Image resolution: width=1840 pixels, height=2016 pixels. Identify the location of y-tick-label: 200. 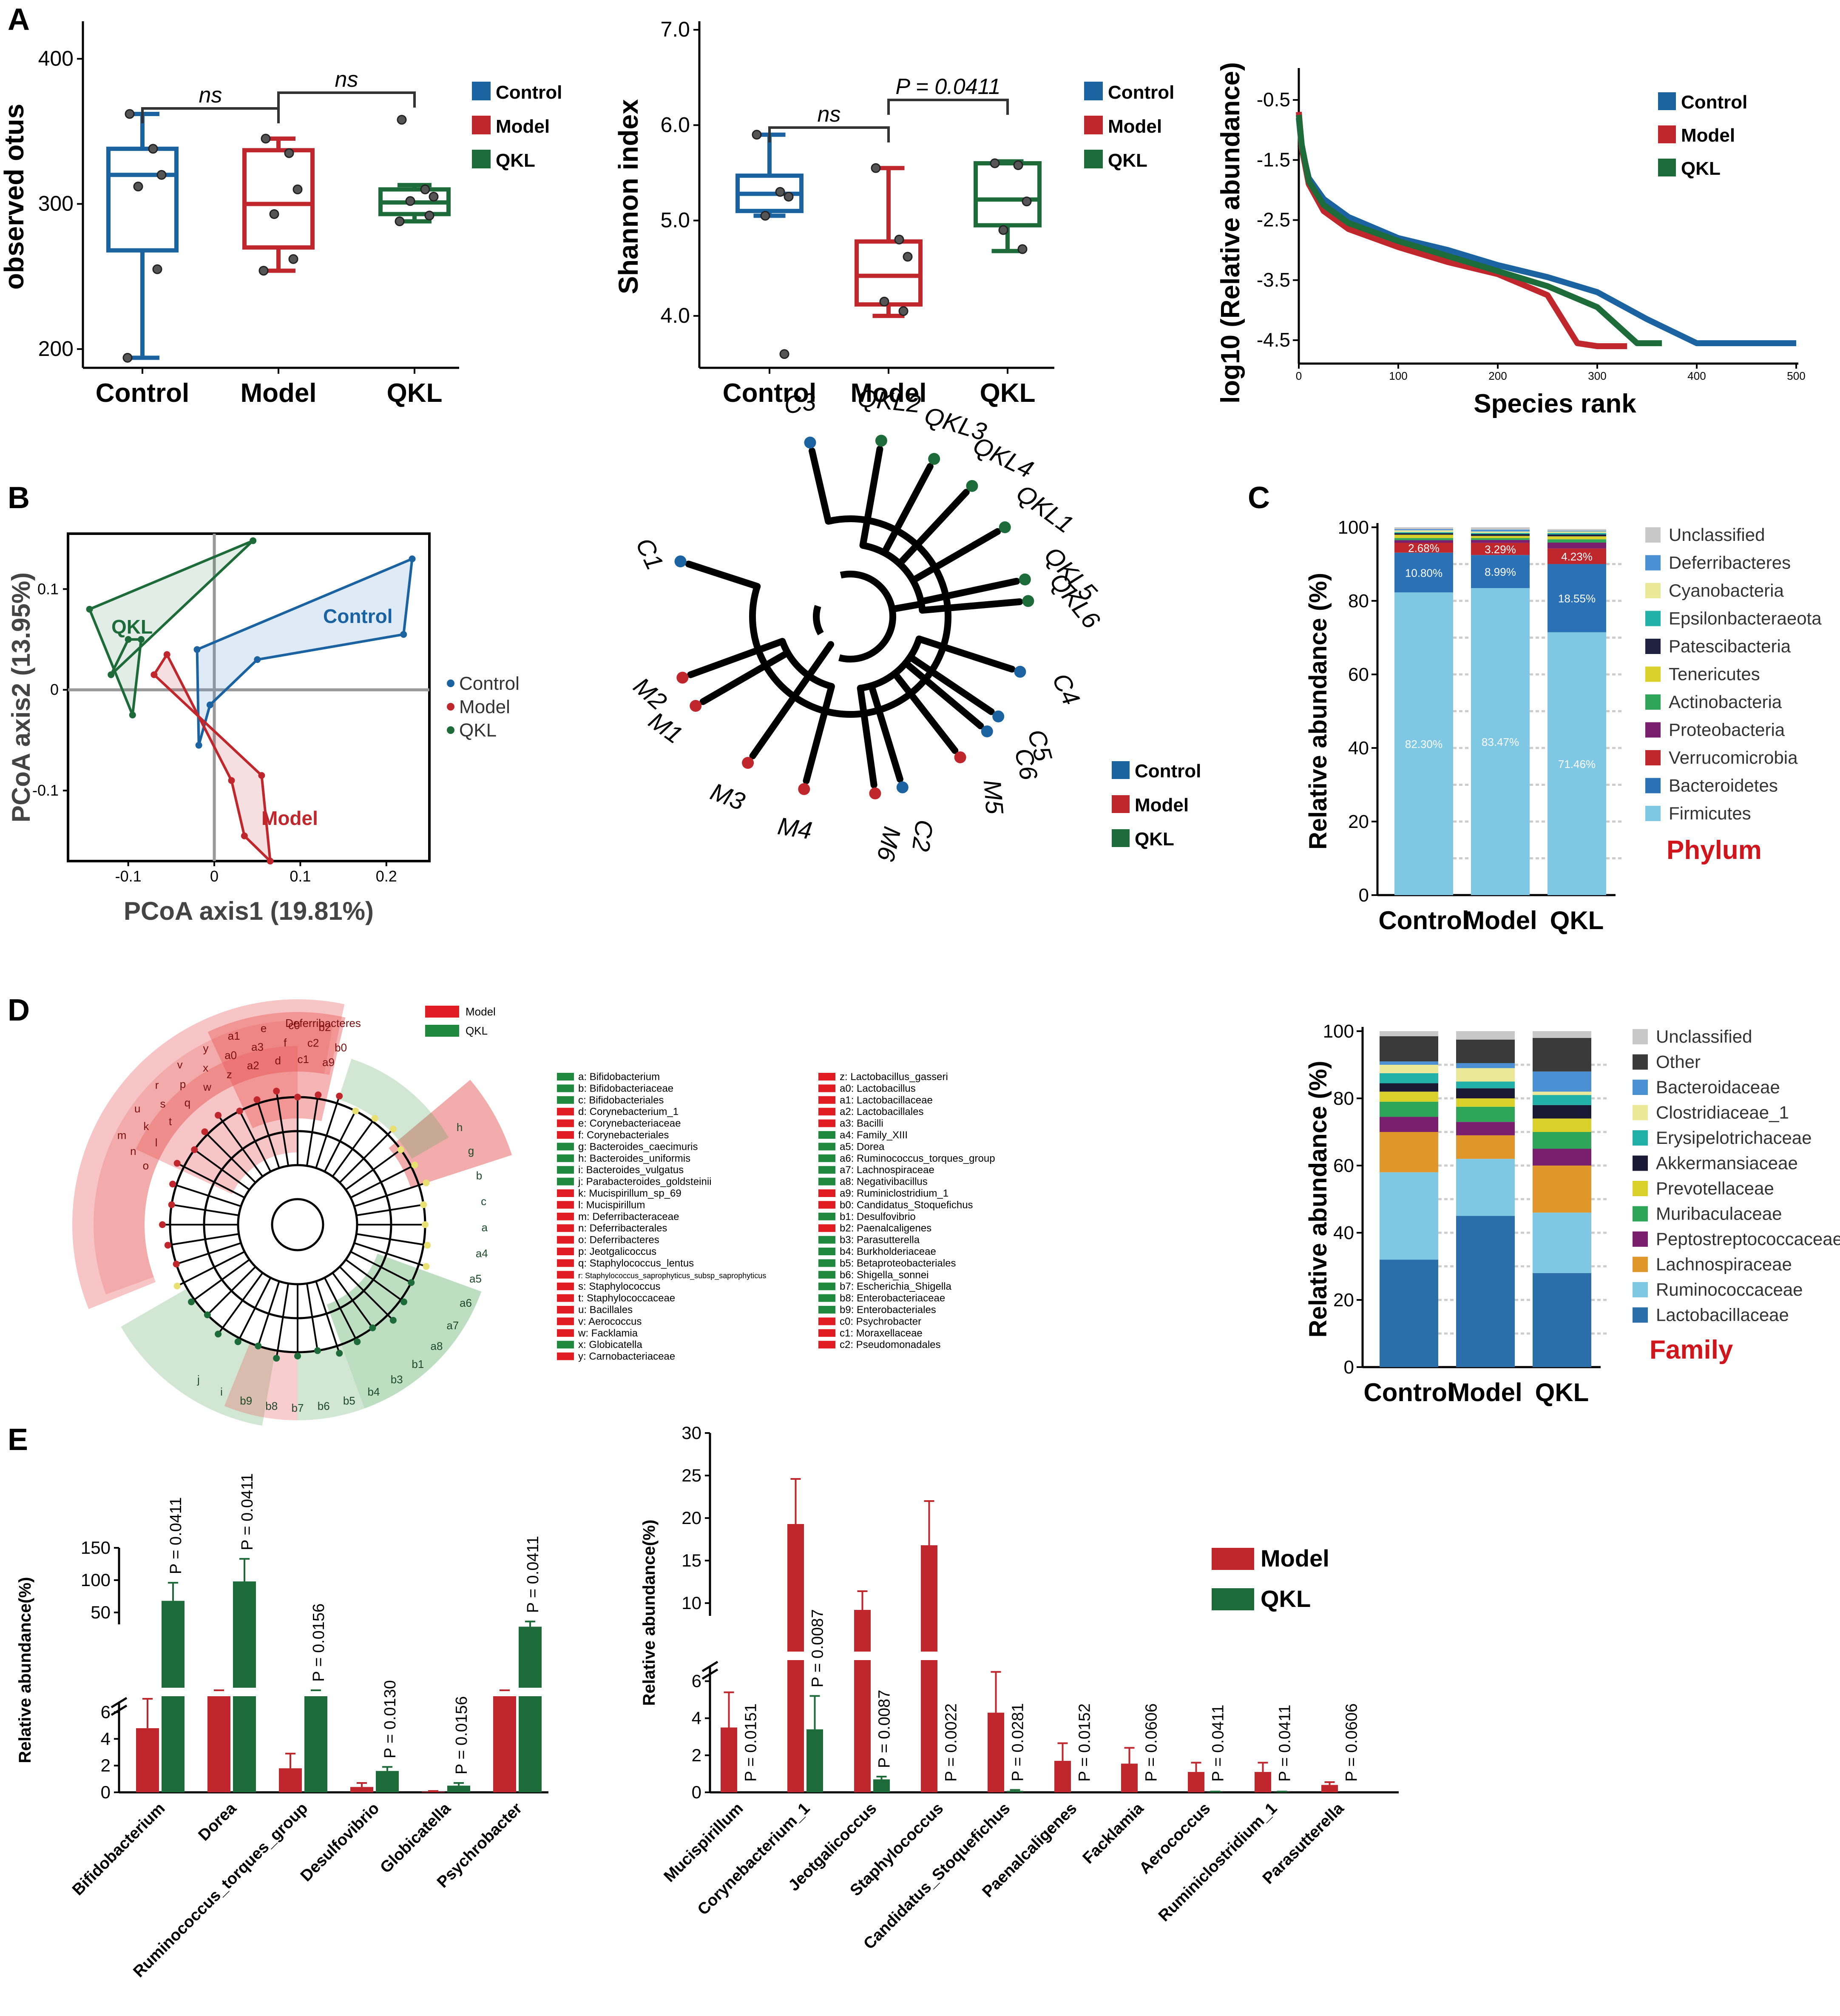
(56, 349).